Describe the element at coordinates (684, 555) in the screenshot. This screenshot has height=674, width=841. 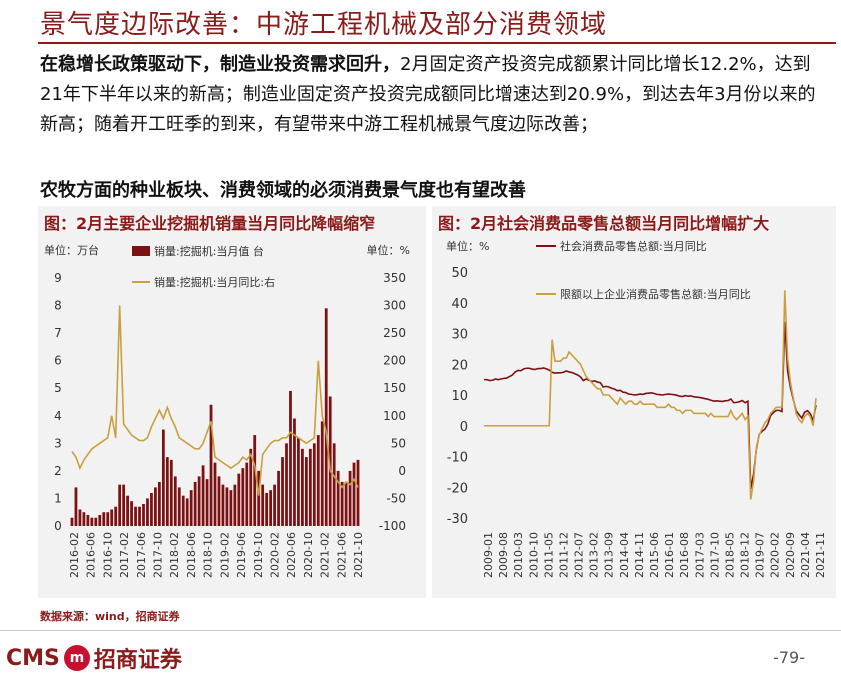
I see `chart2-xtick: 2016-08` at that location.